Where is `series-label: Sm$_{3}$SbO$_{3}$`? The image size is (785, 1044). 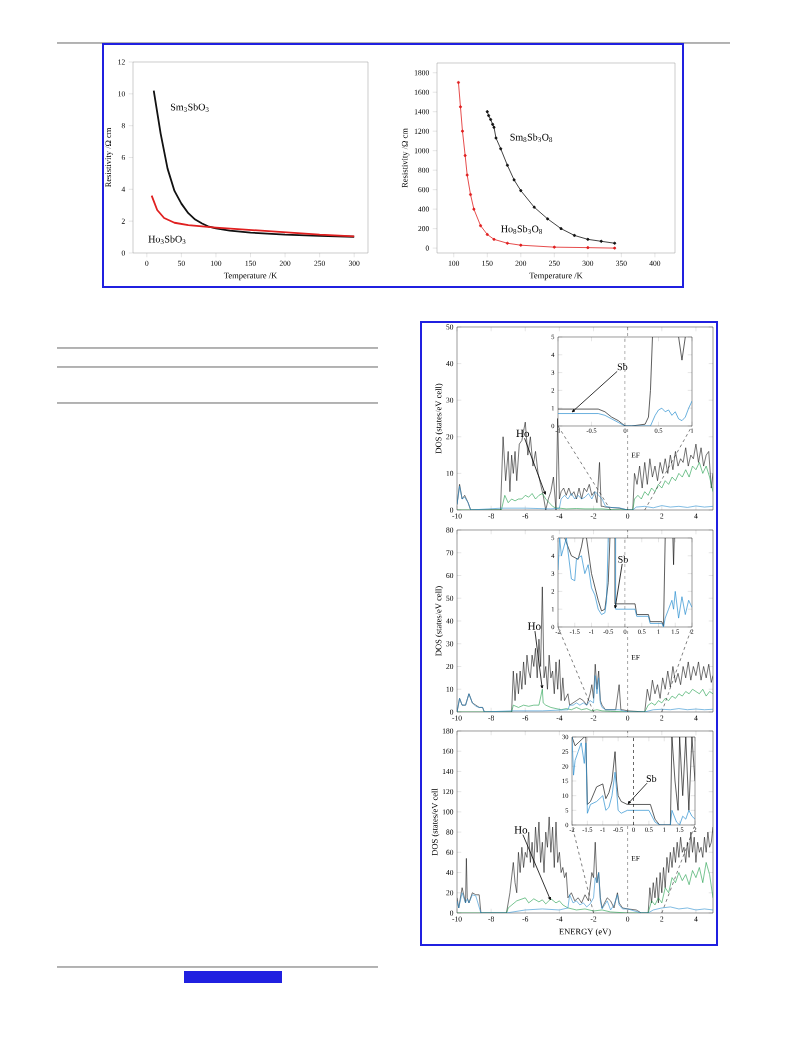
series-label: Sm$_{3}$SbO$_{3}$ is located at coordinates (189, 107).